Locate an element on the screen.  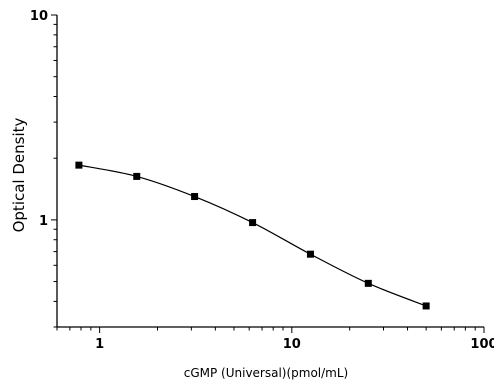
x-tick-label: 1 is located at coordinates (99, 344).